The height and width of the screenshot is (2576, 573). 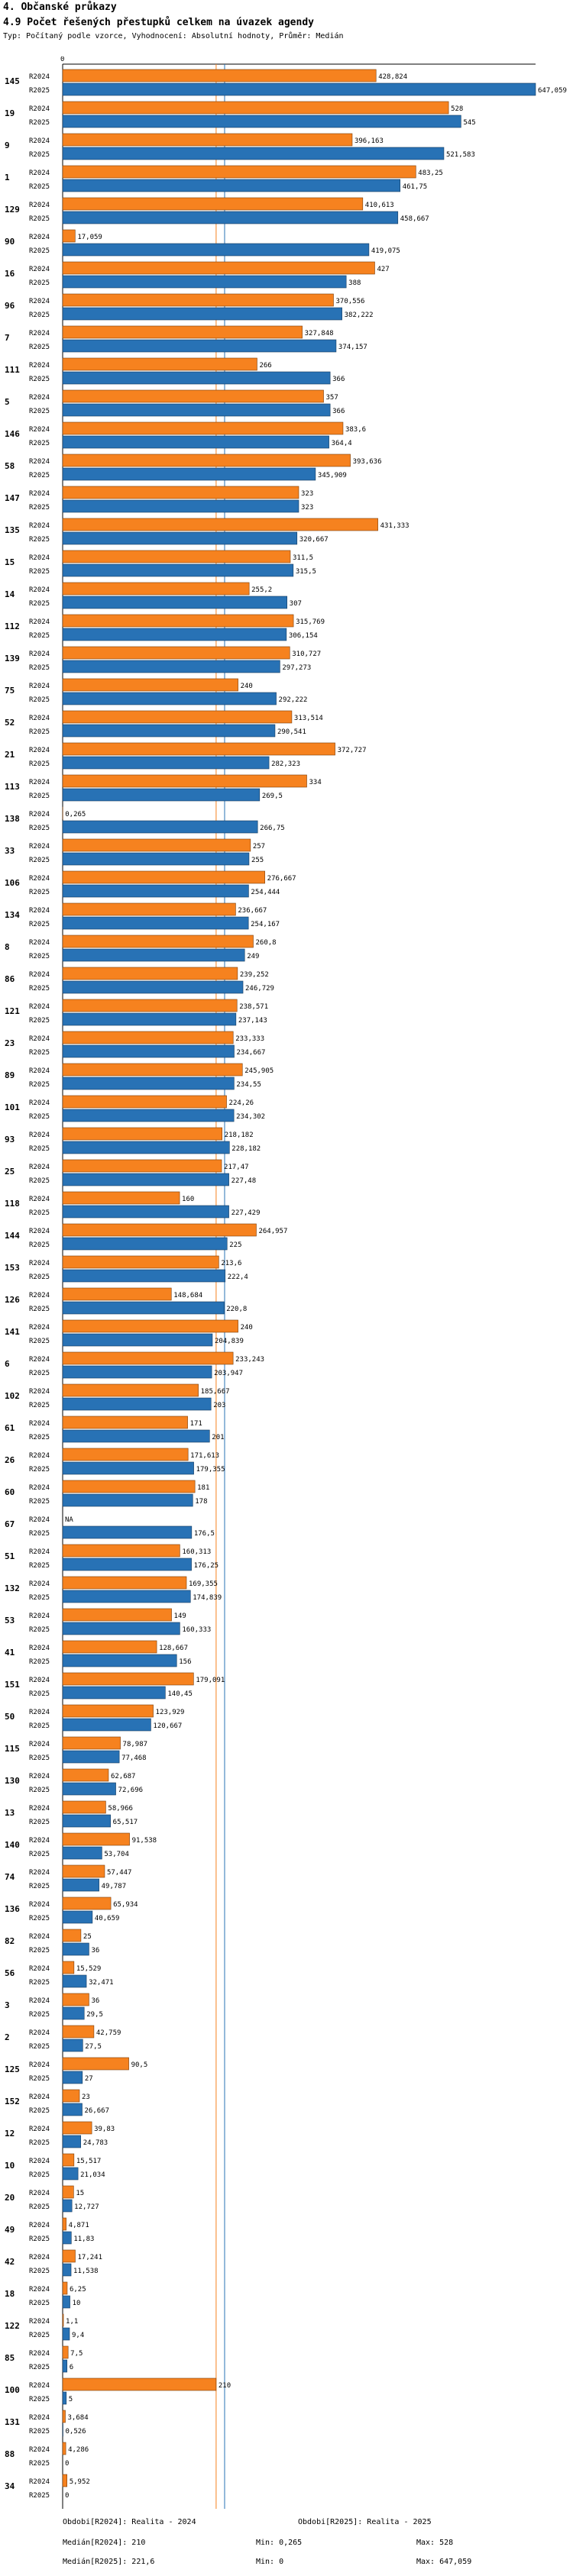 What do you see at coordinates (10, 1973) in the screenshot?
I see `category-label: 56` at bounding box center [10, 1973].